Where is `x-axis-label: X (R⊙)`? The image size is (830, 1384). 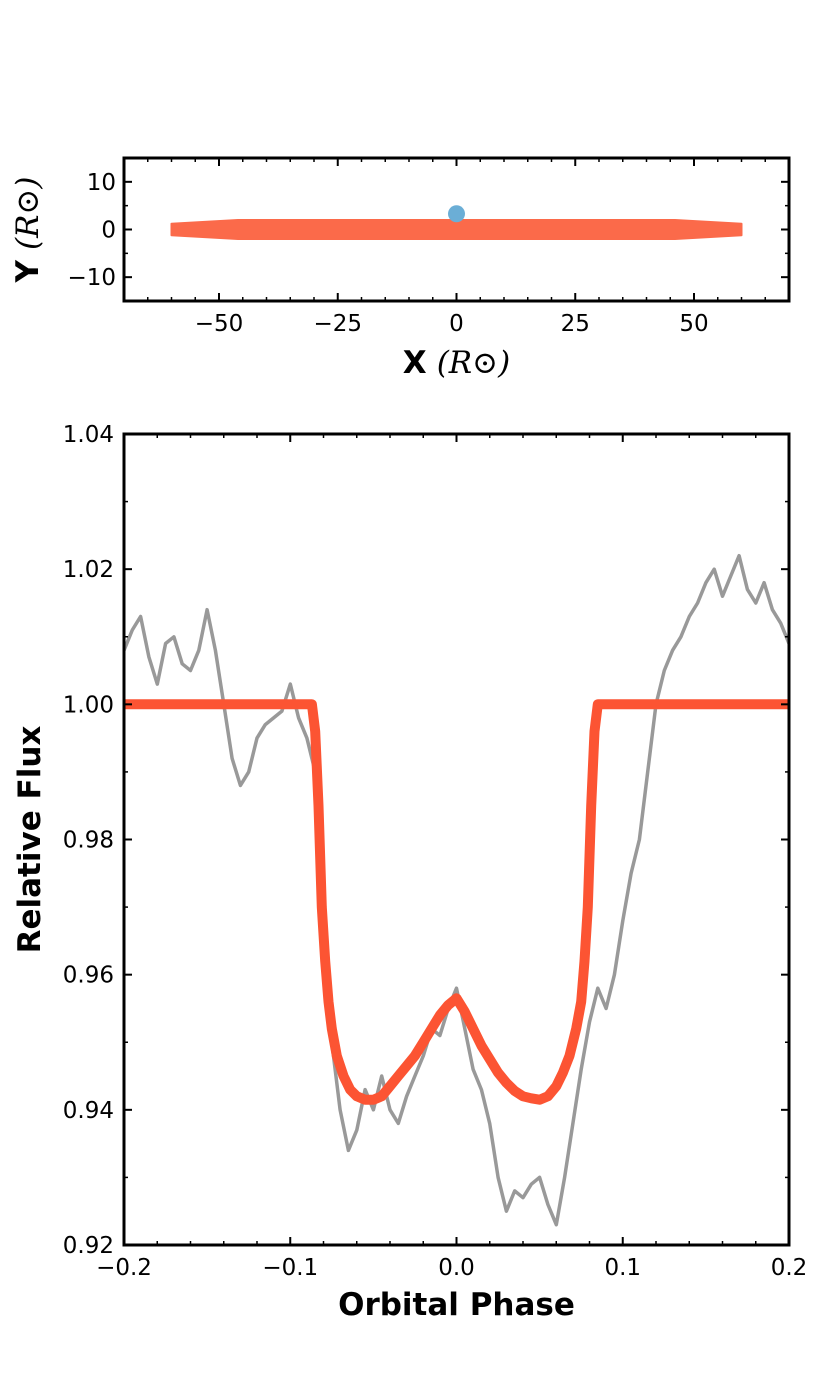 x-axis-label: X (R⊙) is located at coordinates (456, 363).